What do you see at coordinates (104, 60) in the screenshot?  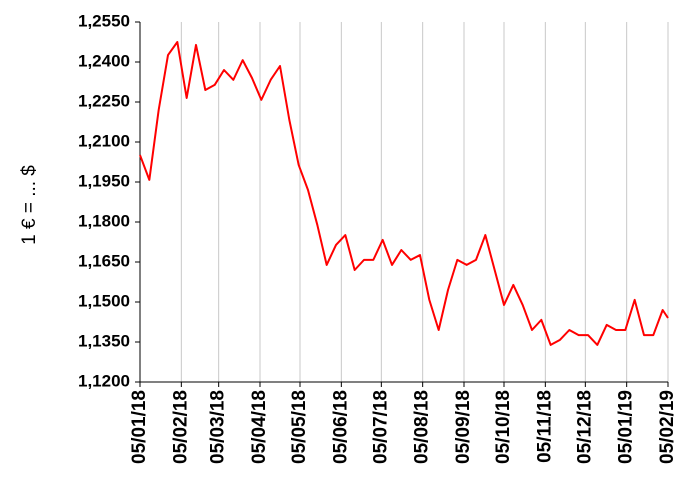 I see `y-tick-label: 1,2400` at bounding box center [104, 60].